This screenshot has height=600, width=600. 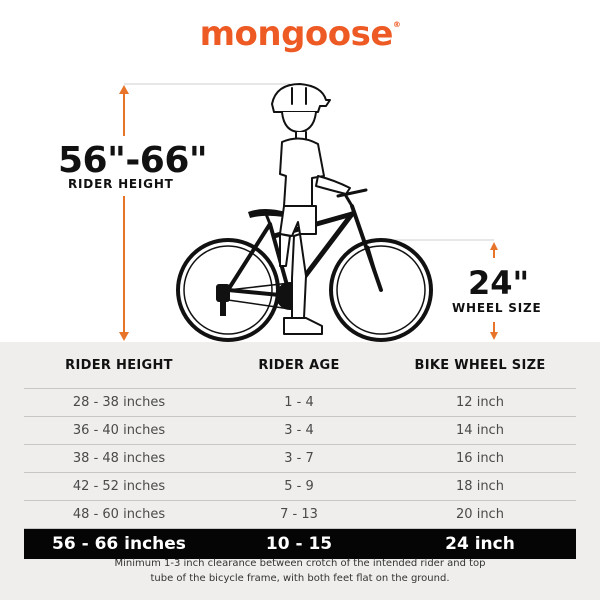 I want to click on cell-wheel-size: 18 inch, so click(x=480, y=486).